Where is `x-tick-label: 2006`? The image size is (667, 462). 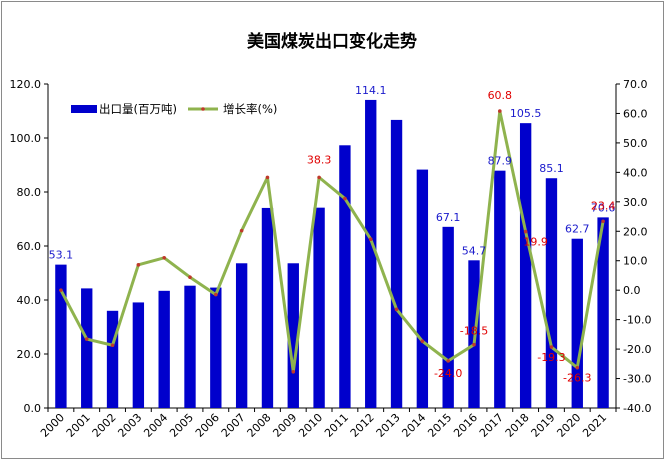
x-tick-label: 2006 is located at coordinates (207, 425).